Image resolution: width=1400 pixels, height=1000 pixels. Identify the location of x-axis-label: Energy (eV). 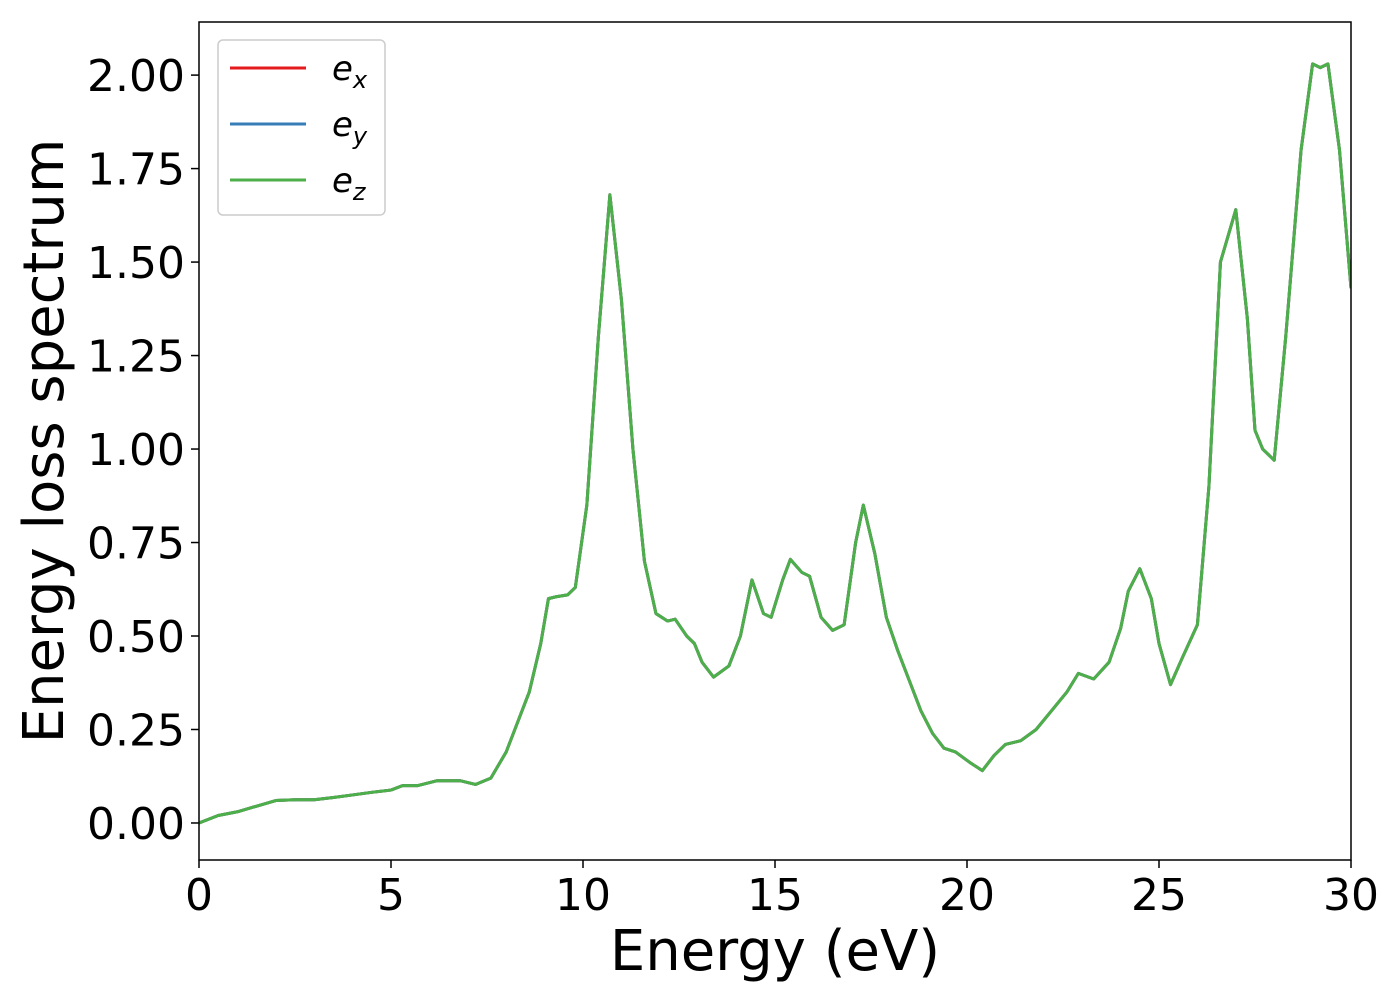
(775, 951).